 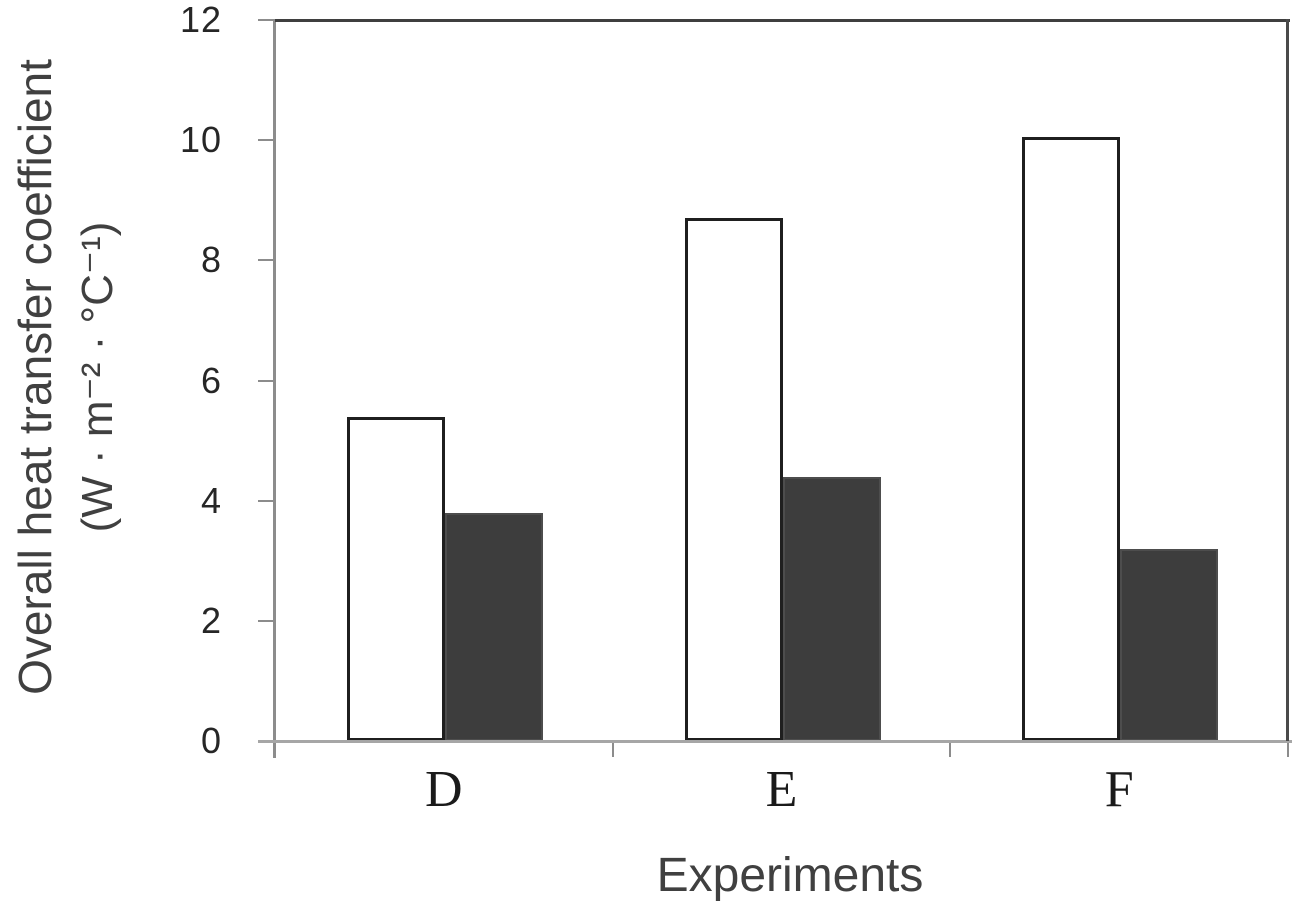 What do you see at coordinates (1287, 380) in the screenshot?
I see `plot-right-border` at bounding box center [1287, 380].